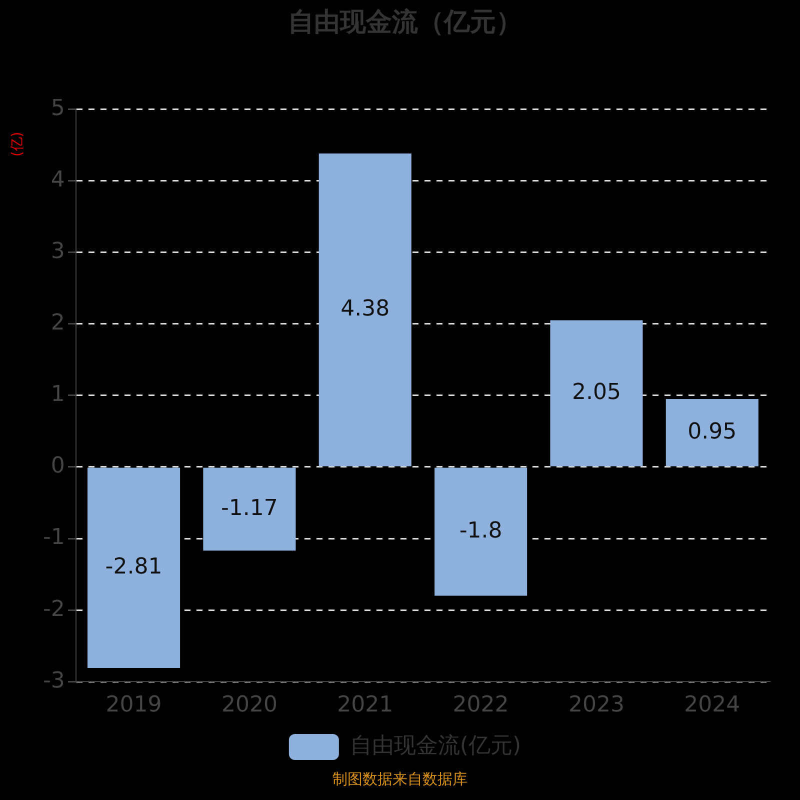 Image resolution: width=800 pixels, height=800 pixels. Describe the element at coordinates (480, 705) in the screenshot. I see `x-tick-label: 2022` at that location.